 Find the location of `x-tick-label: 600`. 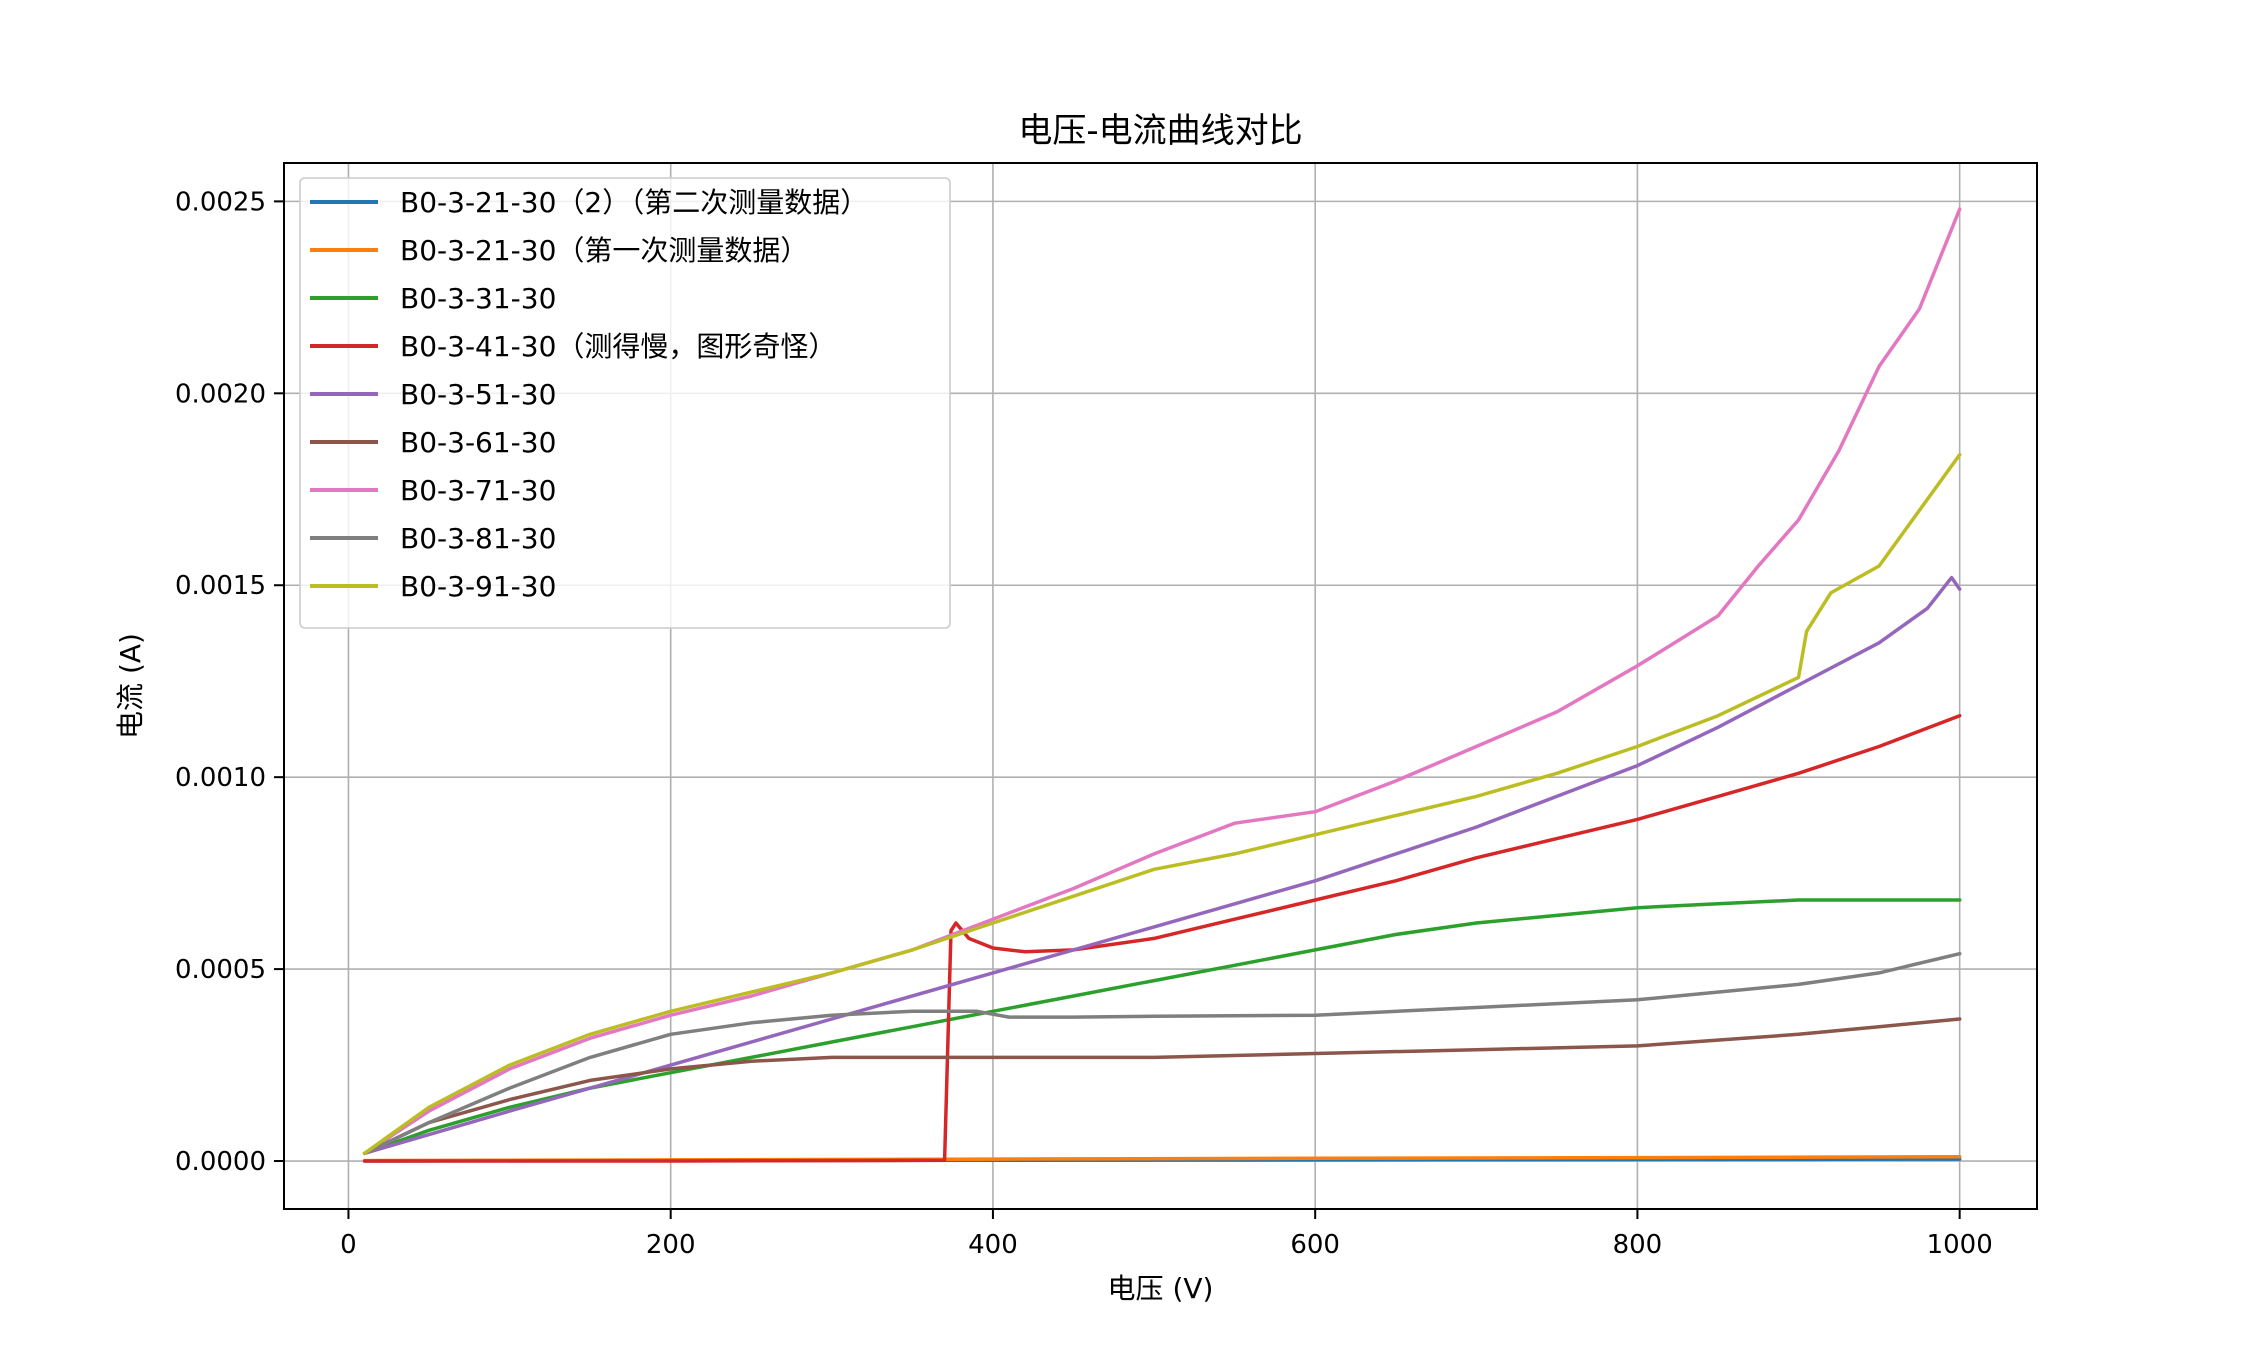

x-tick-label: 600 is located at coordinates (1315, 1245).